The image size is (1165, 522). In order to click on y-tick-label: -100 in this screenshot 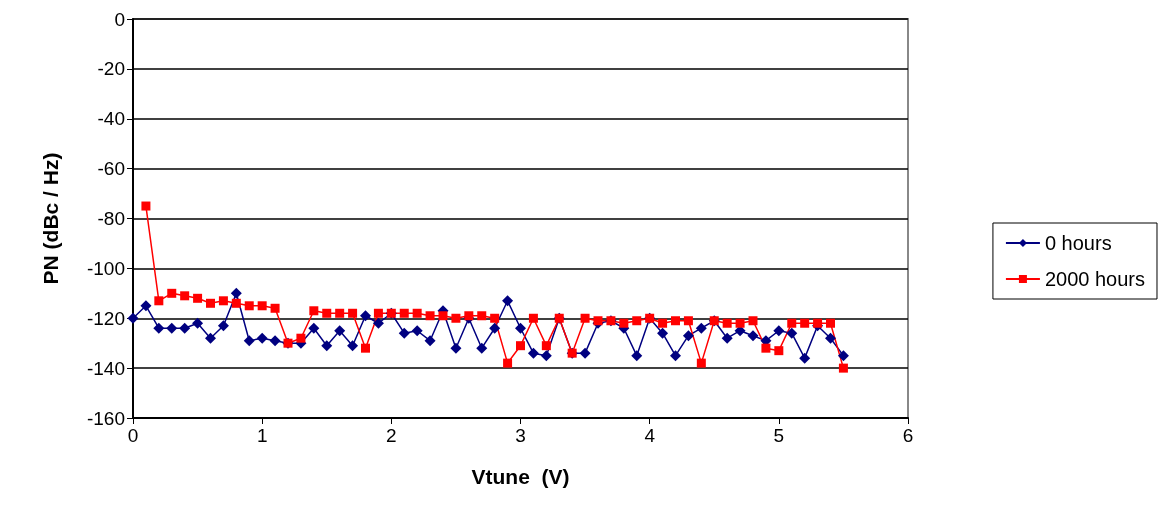, I will do `click(105, 268)`.